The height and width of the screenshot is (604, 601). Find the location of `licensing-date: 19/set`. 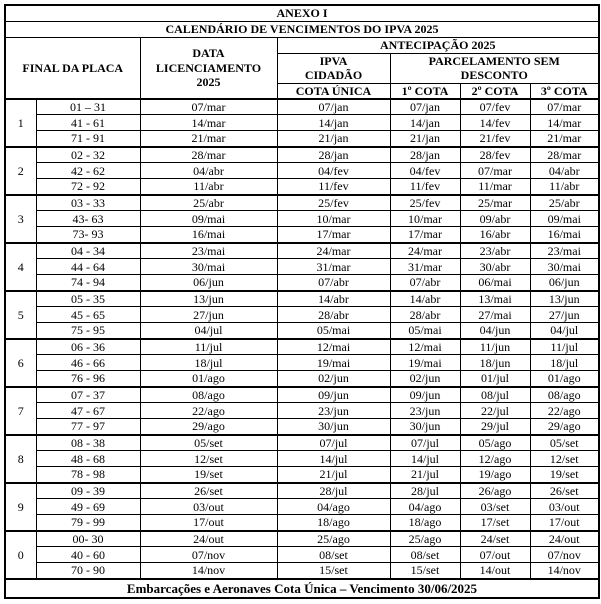

licensing-date: 19/set is located at coordinates (208, 475).